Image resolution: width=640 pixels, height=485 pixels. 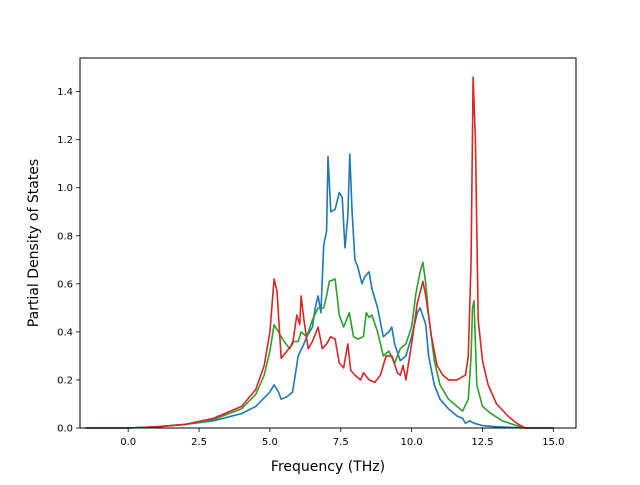 I want to click on x-tick-label: 10.0, so click(x=411, y=442).